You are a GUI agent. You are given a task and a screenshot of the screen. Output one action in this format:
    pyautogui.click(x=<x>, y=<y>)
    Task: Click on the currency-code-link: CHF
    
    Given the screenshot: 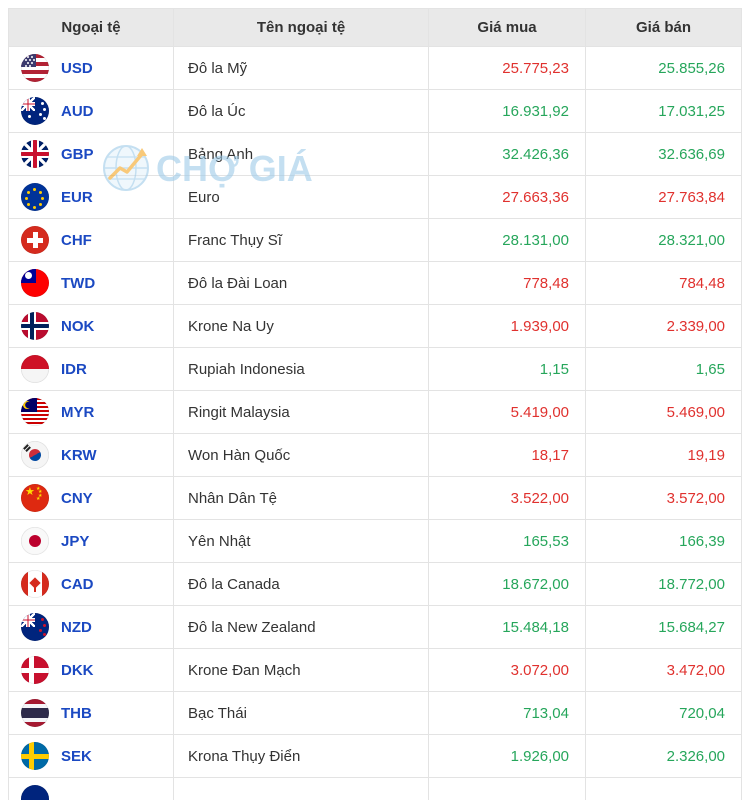 What is the action you would take?
    pyautogui.click(x=76, y=240)
    